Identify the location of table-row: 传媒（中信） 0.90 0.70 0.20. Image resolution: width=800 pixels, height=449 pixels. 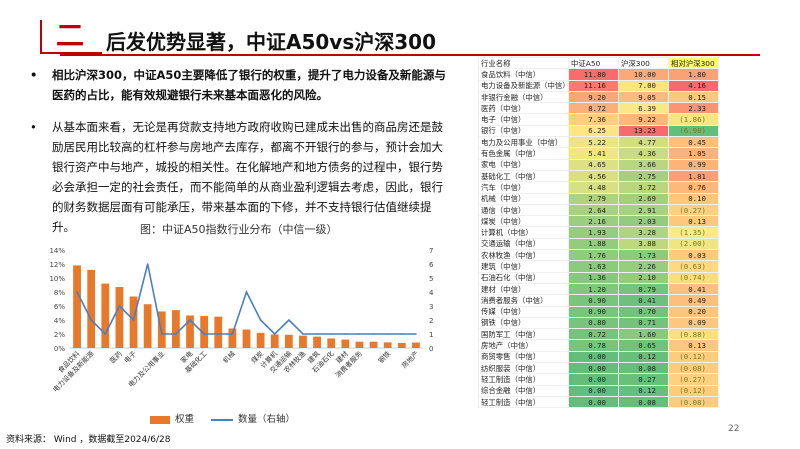
(598, 311).